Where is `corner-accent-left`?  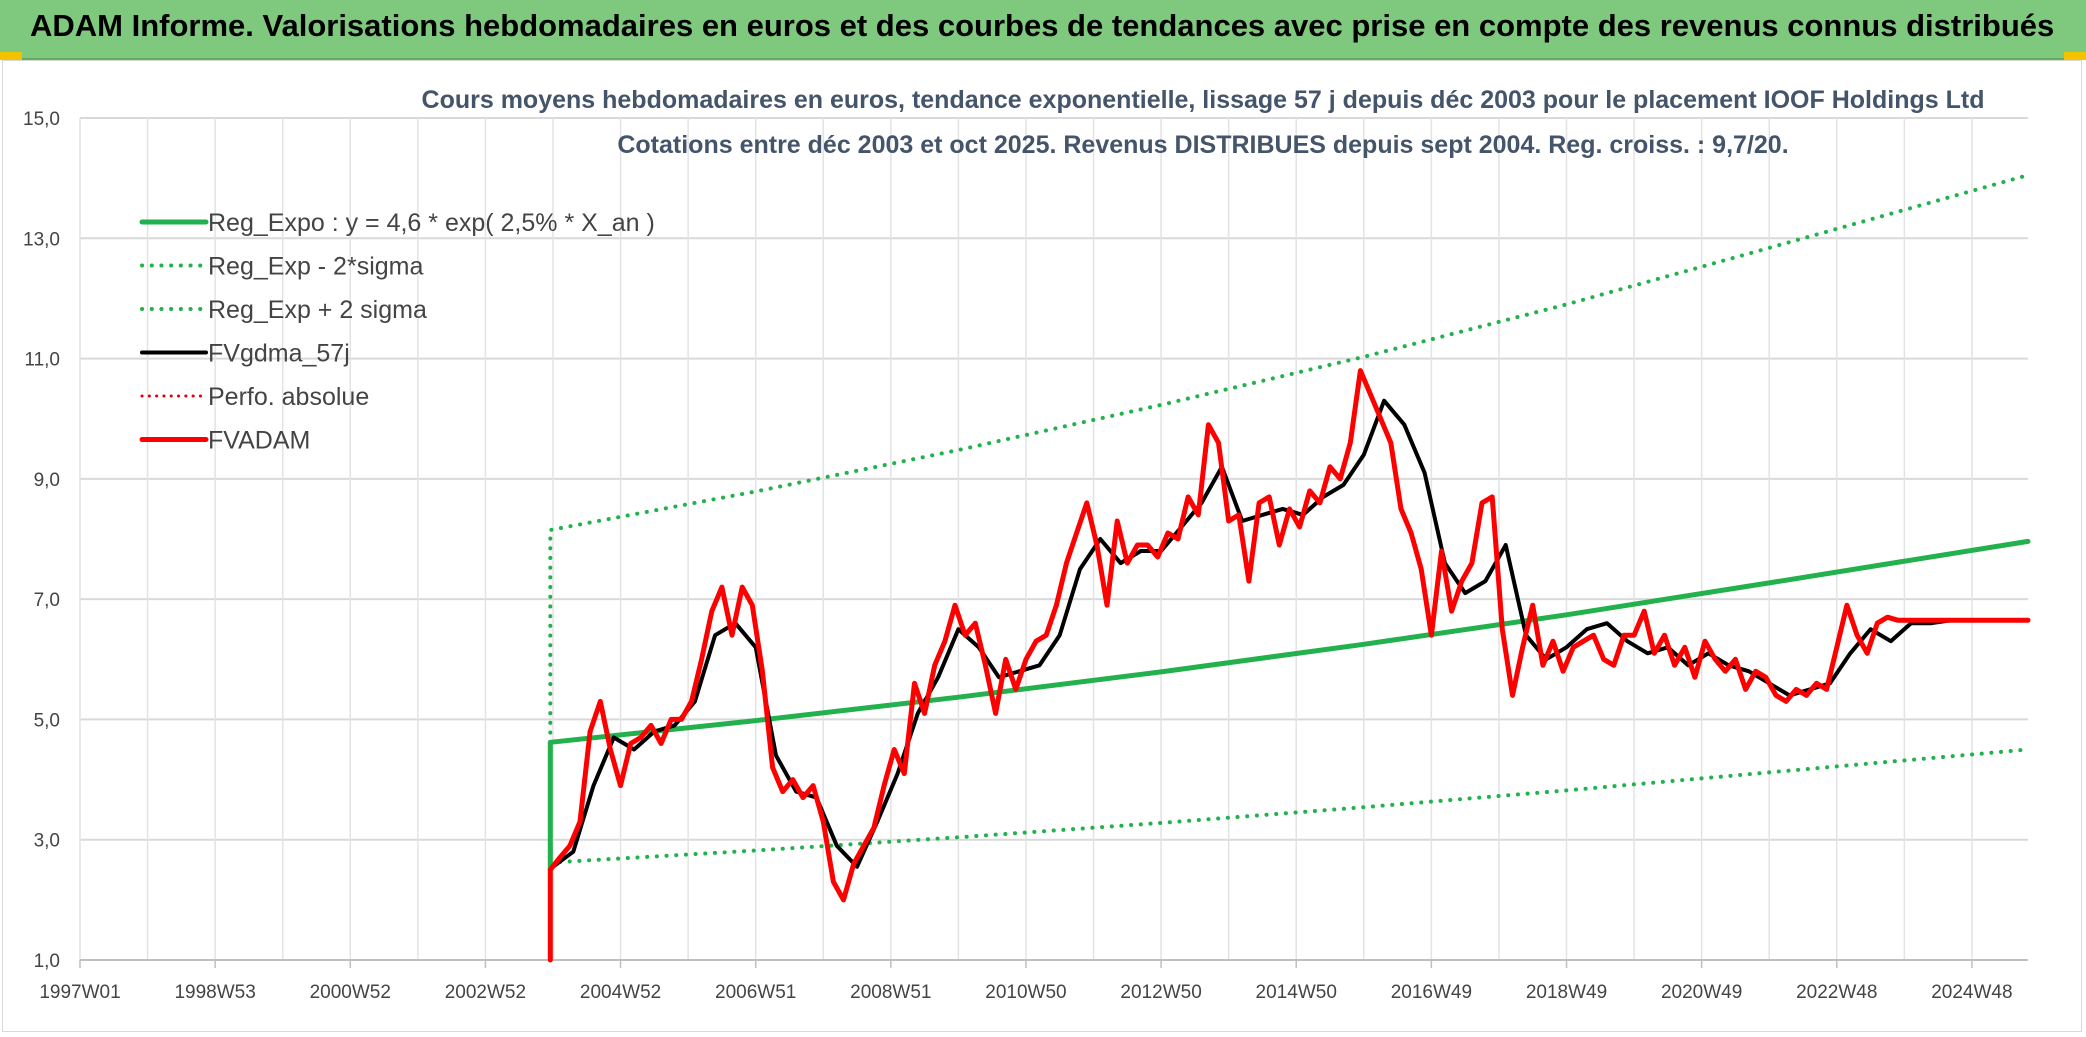 corner-accent-left is located at coordinates (11, 56).